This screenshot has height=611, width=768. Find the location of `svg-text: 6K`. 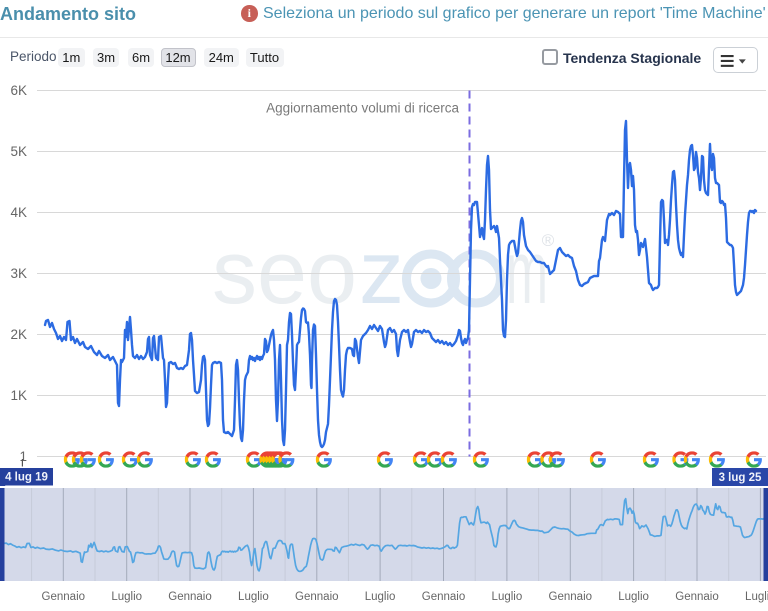

svg-text: 6K is located at coordinates (18, 90).